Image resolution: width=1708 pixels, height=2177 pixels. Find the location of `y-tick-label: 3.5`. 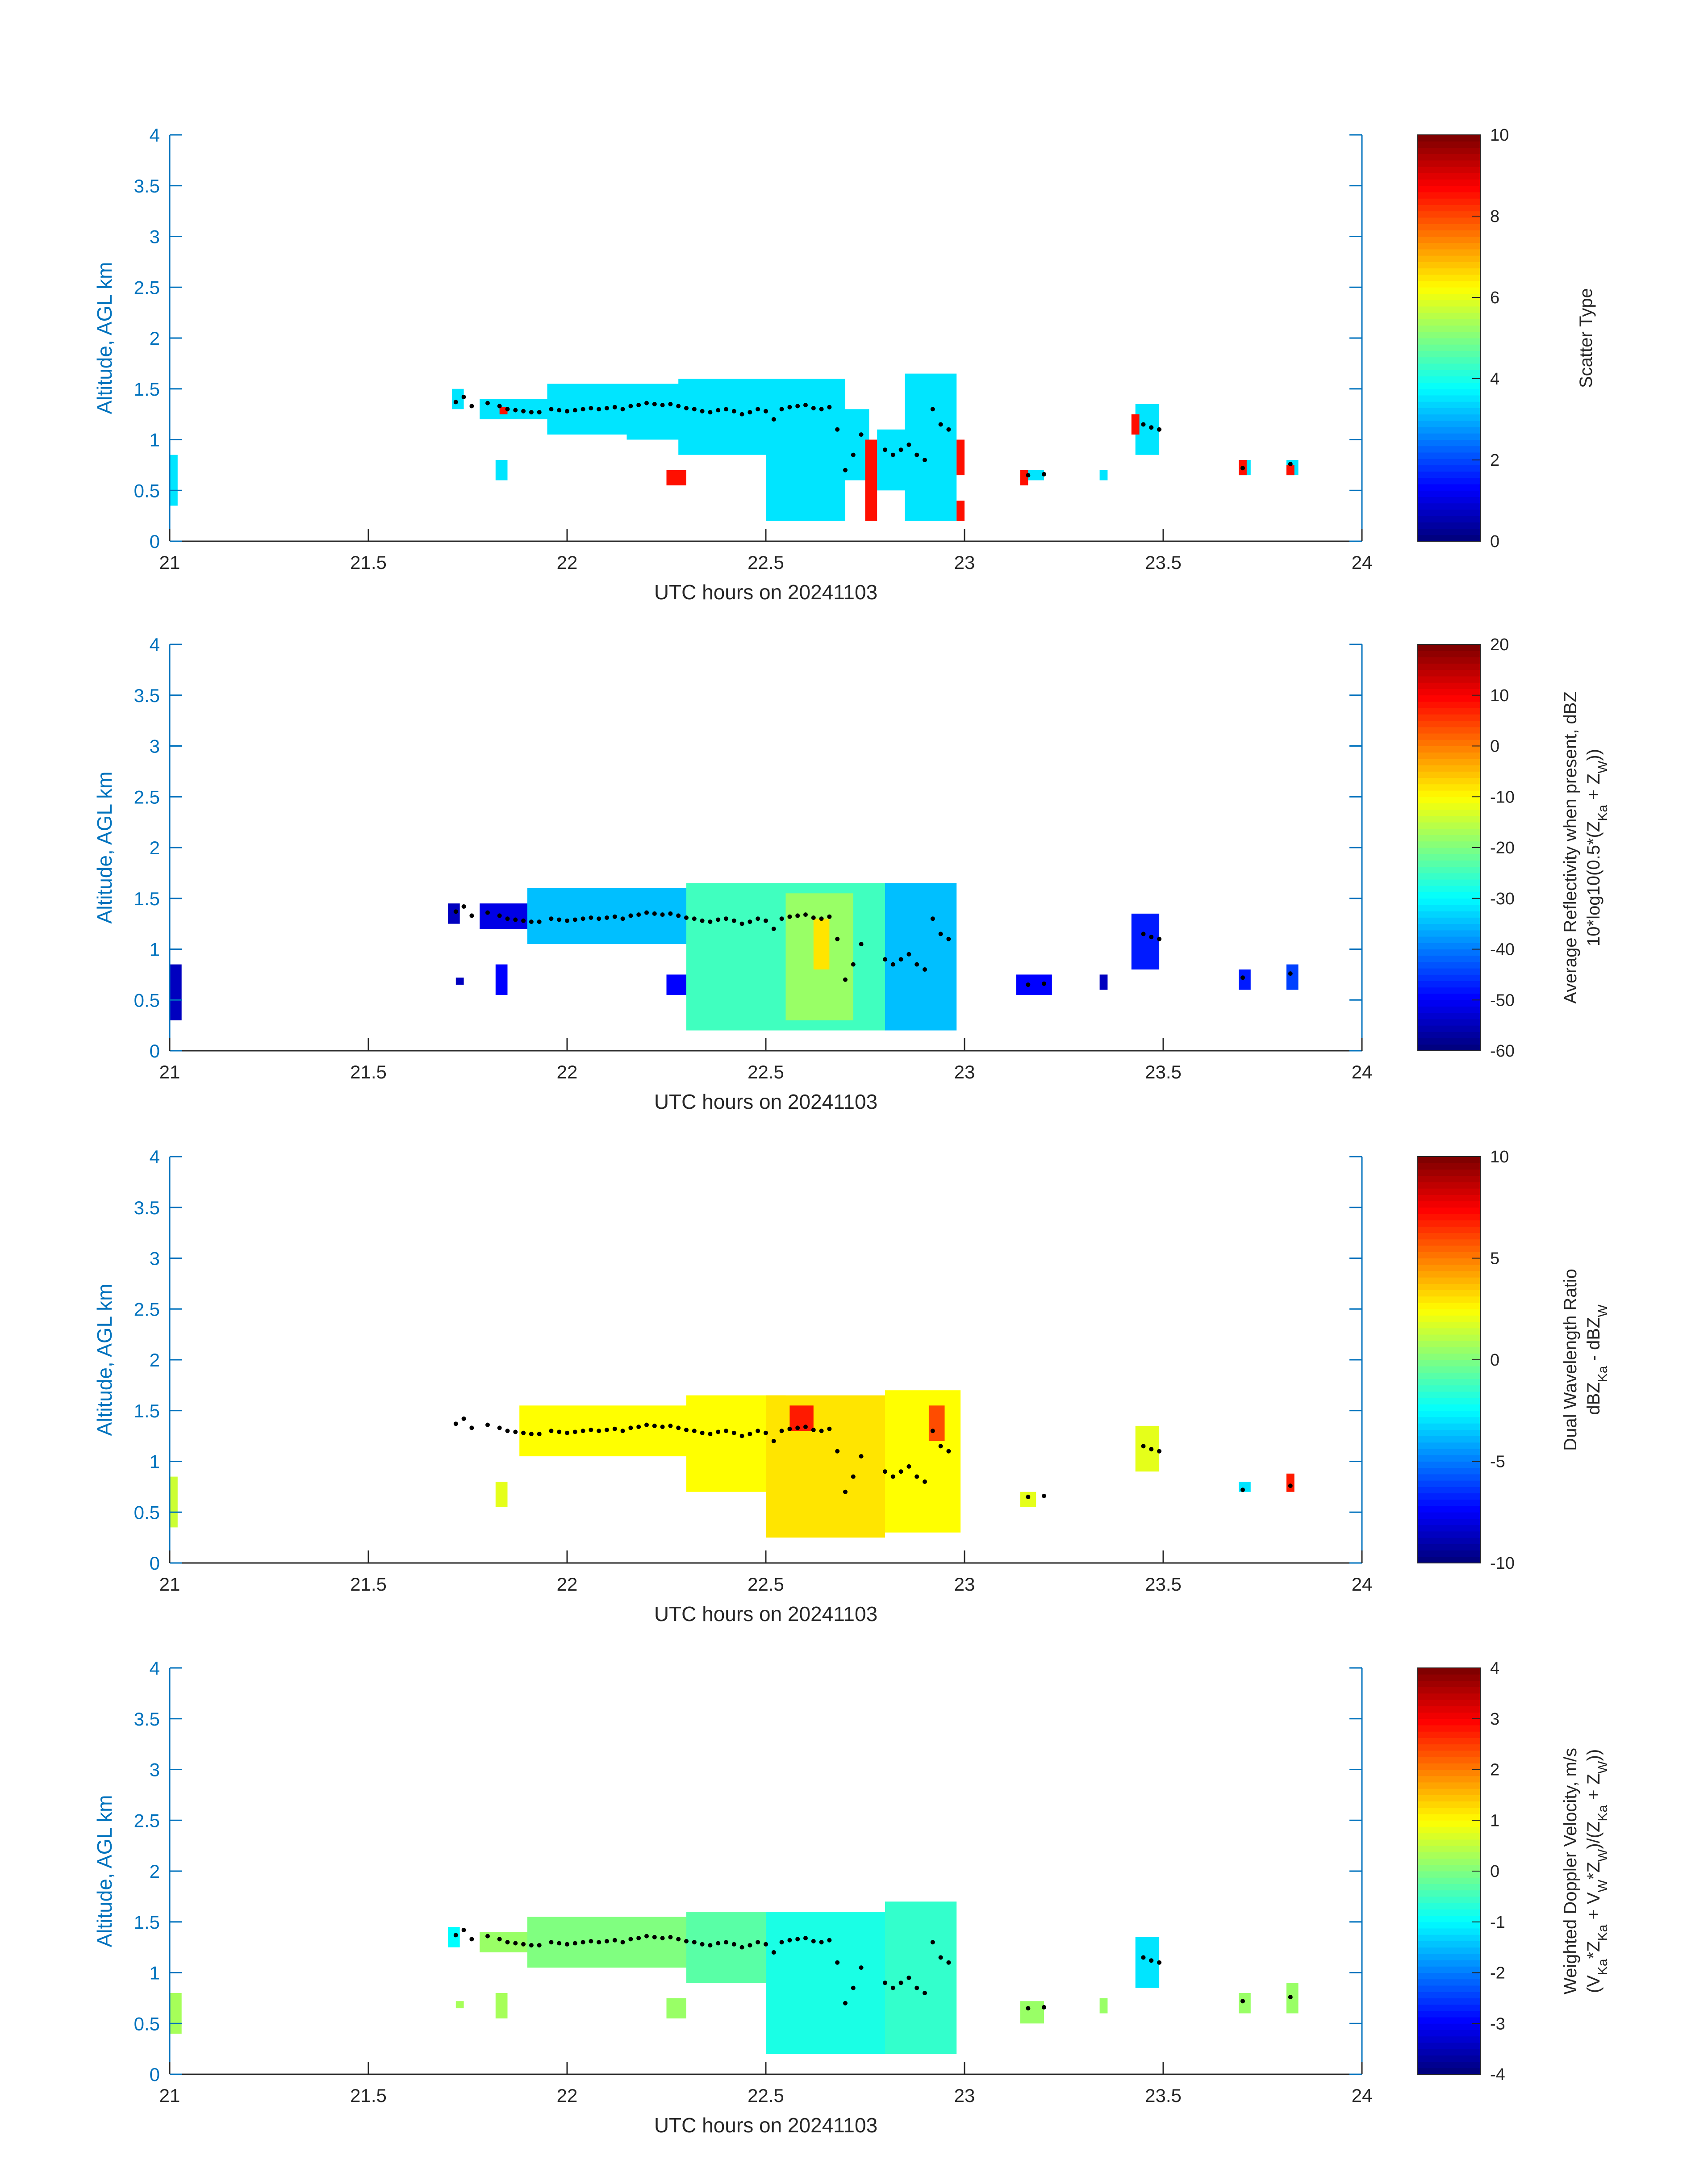

y-tick-label: 3.5 is located at coordinates (147, 695).